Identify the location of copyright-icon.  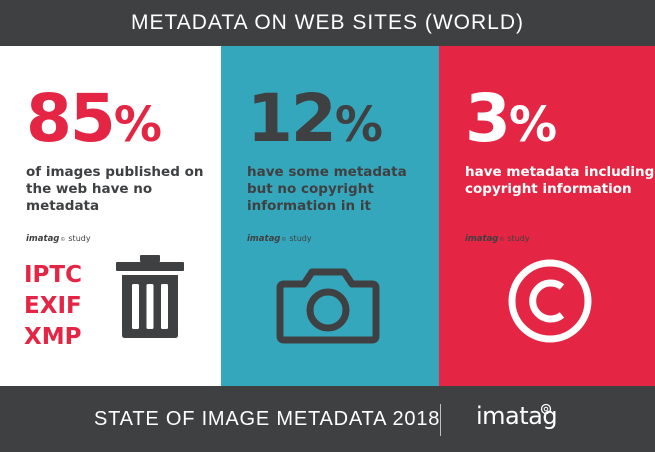
(550, 303).